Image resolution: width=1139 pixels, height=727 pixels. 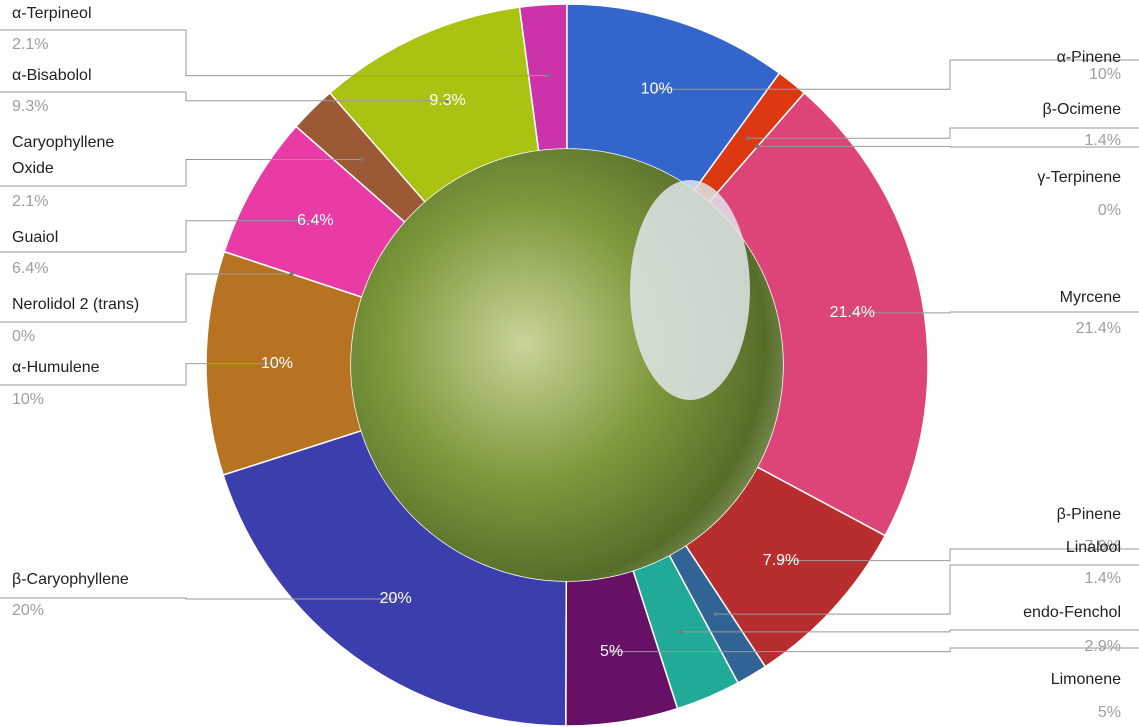 I want to click on center-image-highlight, so click(x=690, y=290).